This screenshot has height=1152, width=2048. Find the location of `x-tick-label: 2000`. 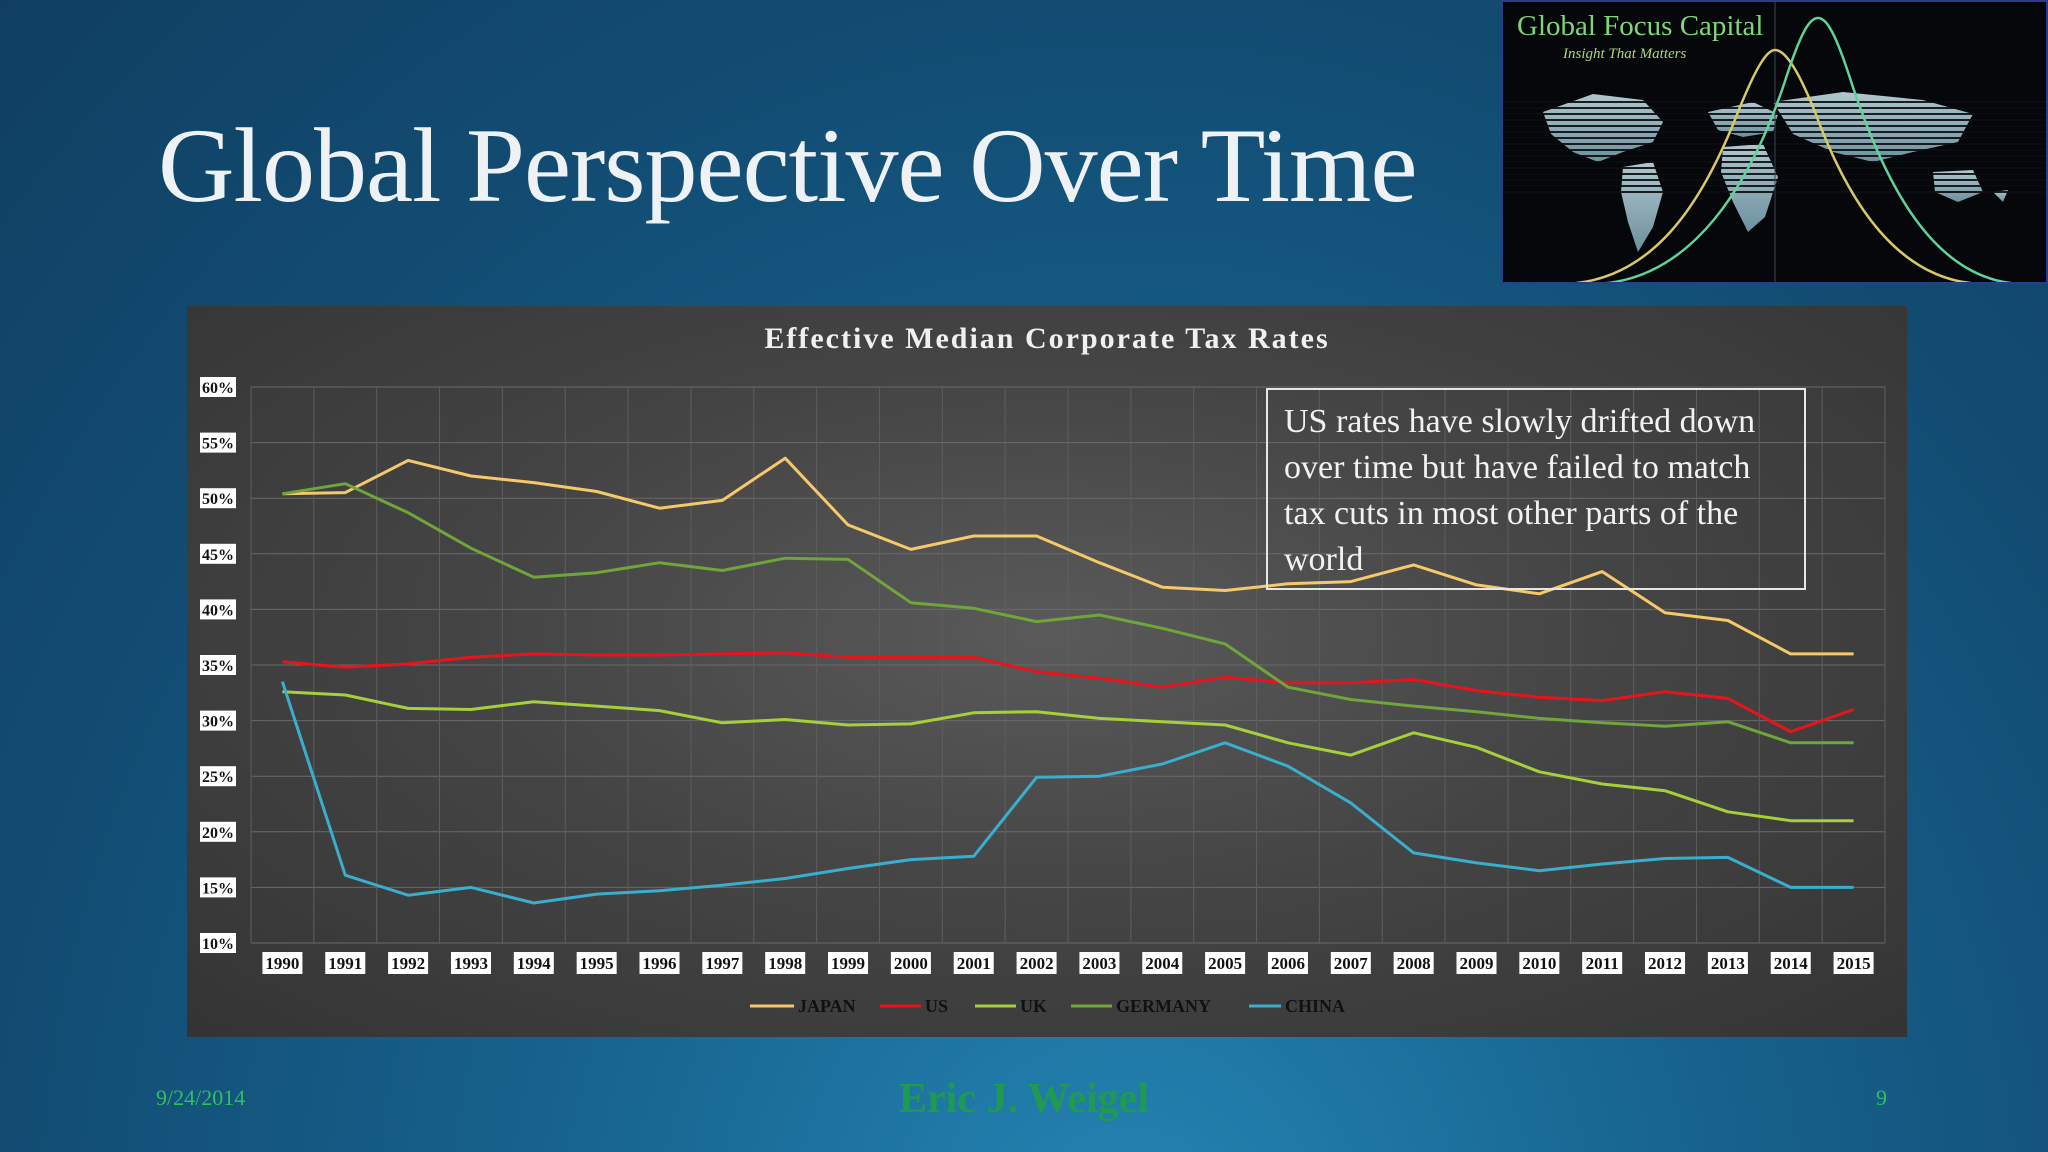

x-tick-label: 2000 is located at coordinates (911, 963).